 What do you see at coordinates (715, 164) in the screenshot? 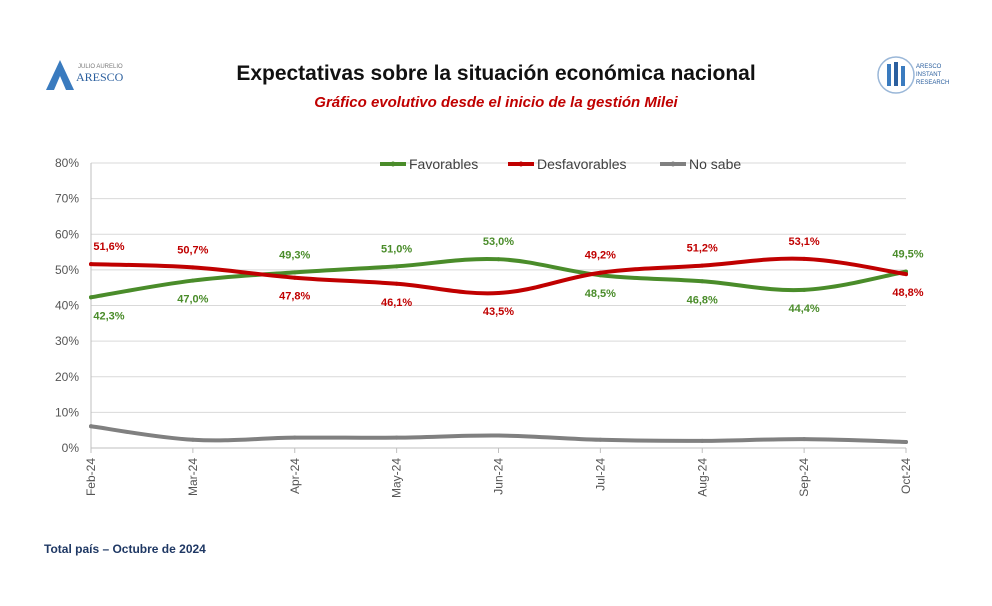
I see `legend-label: No sabe` at bounding box center [715, 164].